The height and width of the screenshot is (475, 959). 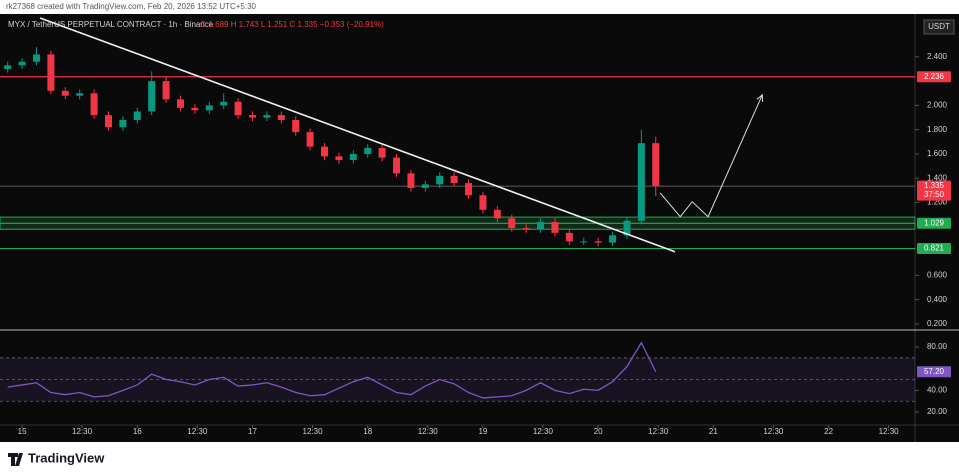 What do you see at coordinates (937, 389) in the screenshot?
I see `rsi-tick-label: 40.00` at bounding box center [937, 389].